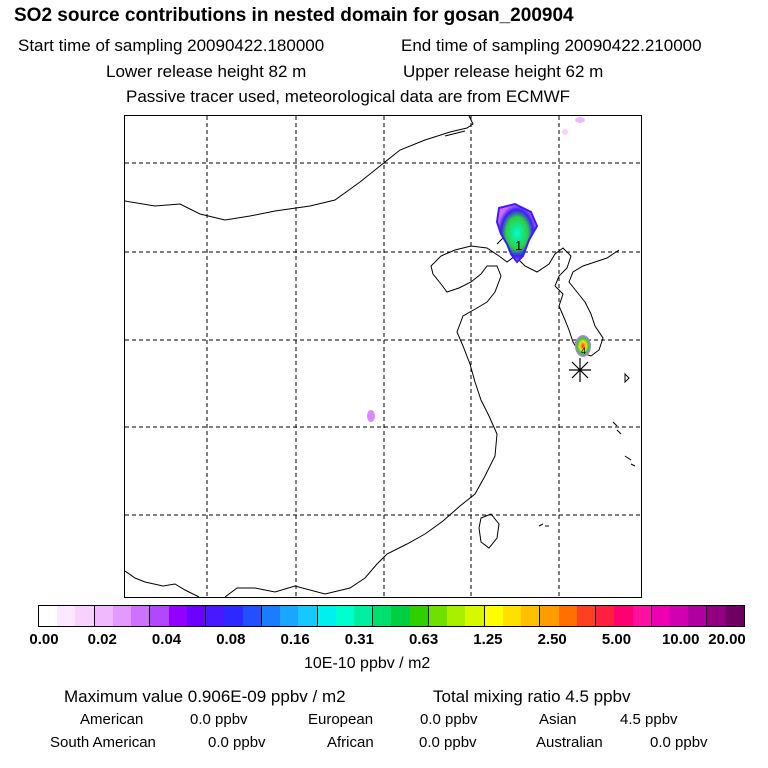 The height and width of the screenshot is (768, 768). I want to click on lower-release-height: Lower release height 82 m, so click(206, 71).